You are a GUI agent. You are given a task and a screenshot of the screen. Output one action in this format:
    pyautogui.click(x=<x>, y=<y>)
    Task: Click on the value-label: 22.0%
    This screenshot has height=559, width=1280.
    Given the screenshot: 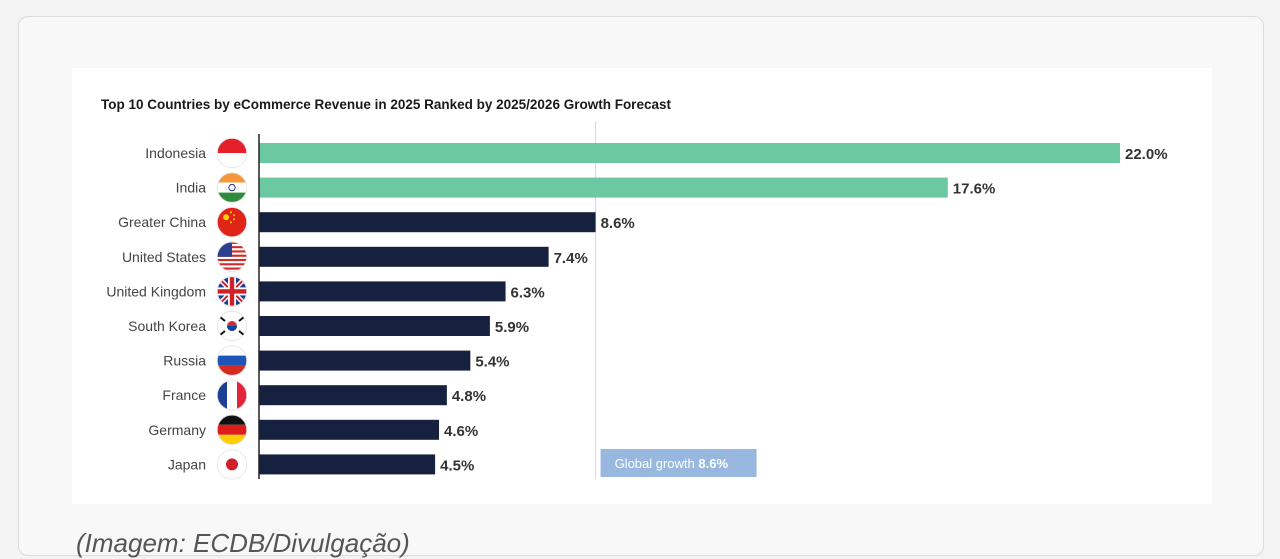 What is the action you would take?
    pyautogui.click(x=1146, y=154)
    